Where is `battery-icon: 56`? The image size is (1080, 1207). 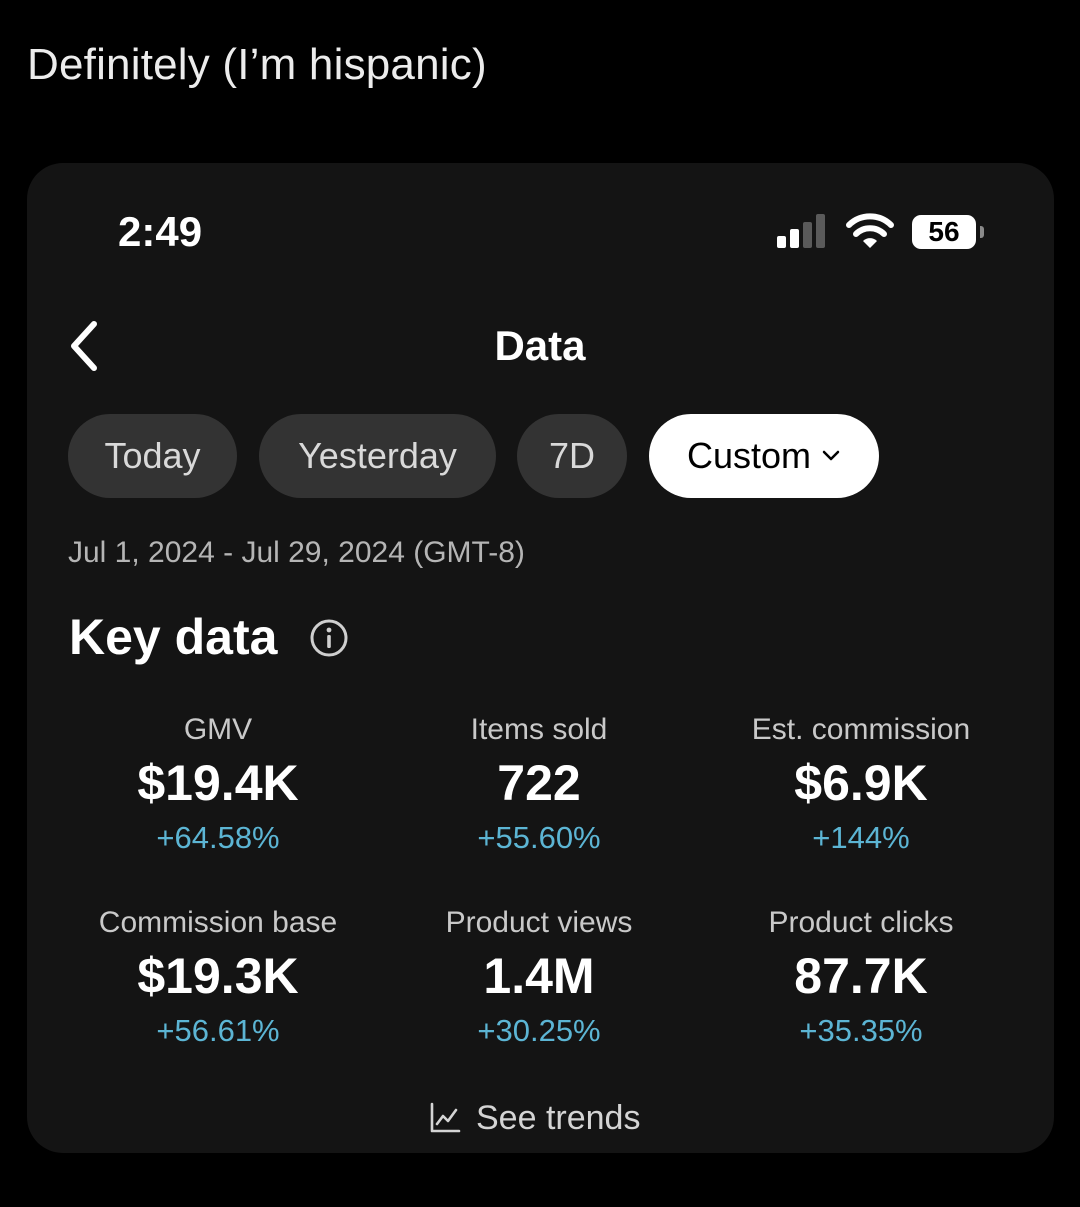 battery-icon: 56 is located at coordinates (948, 232).